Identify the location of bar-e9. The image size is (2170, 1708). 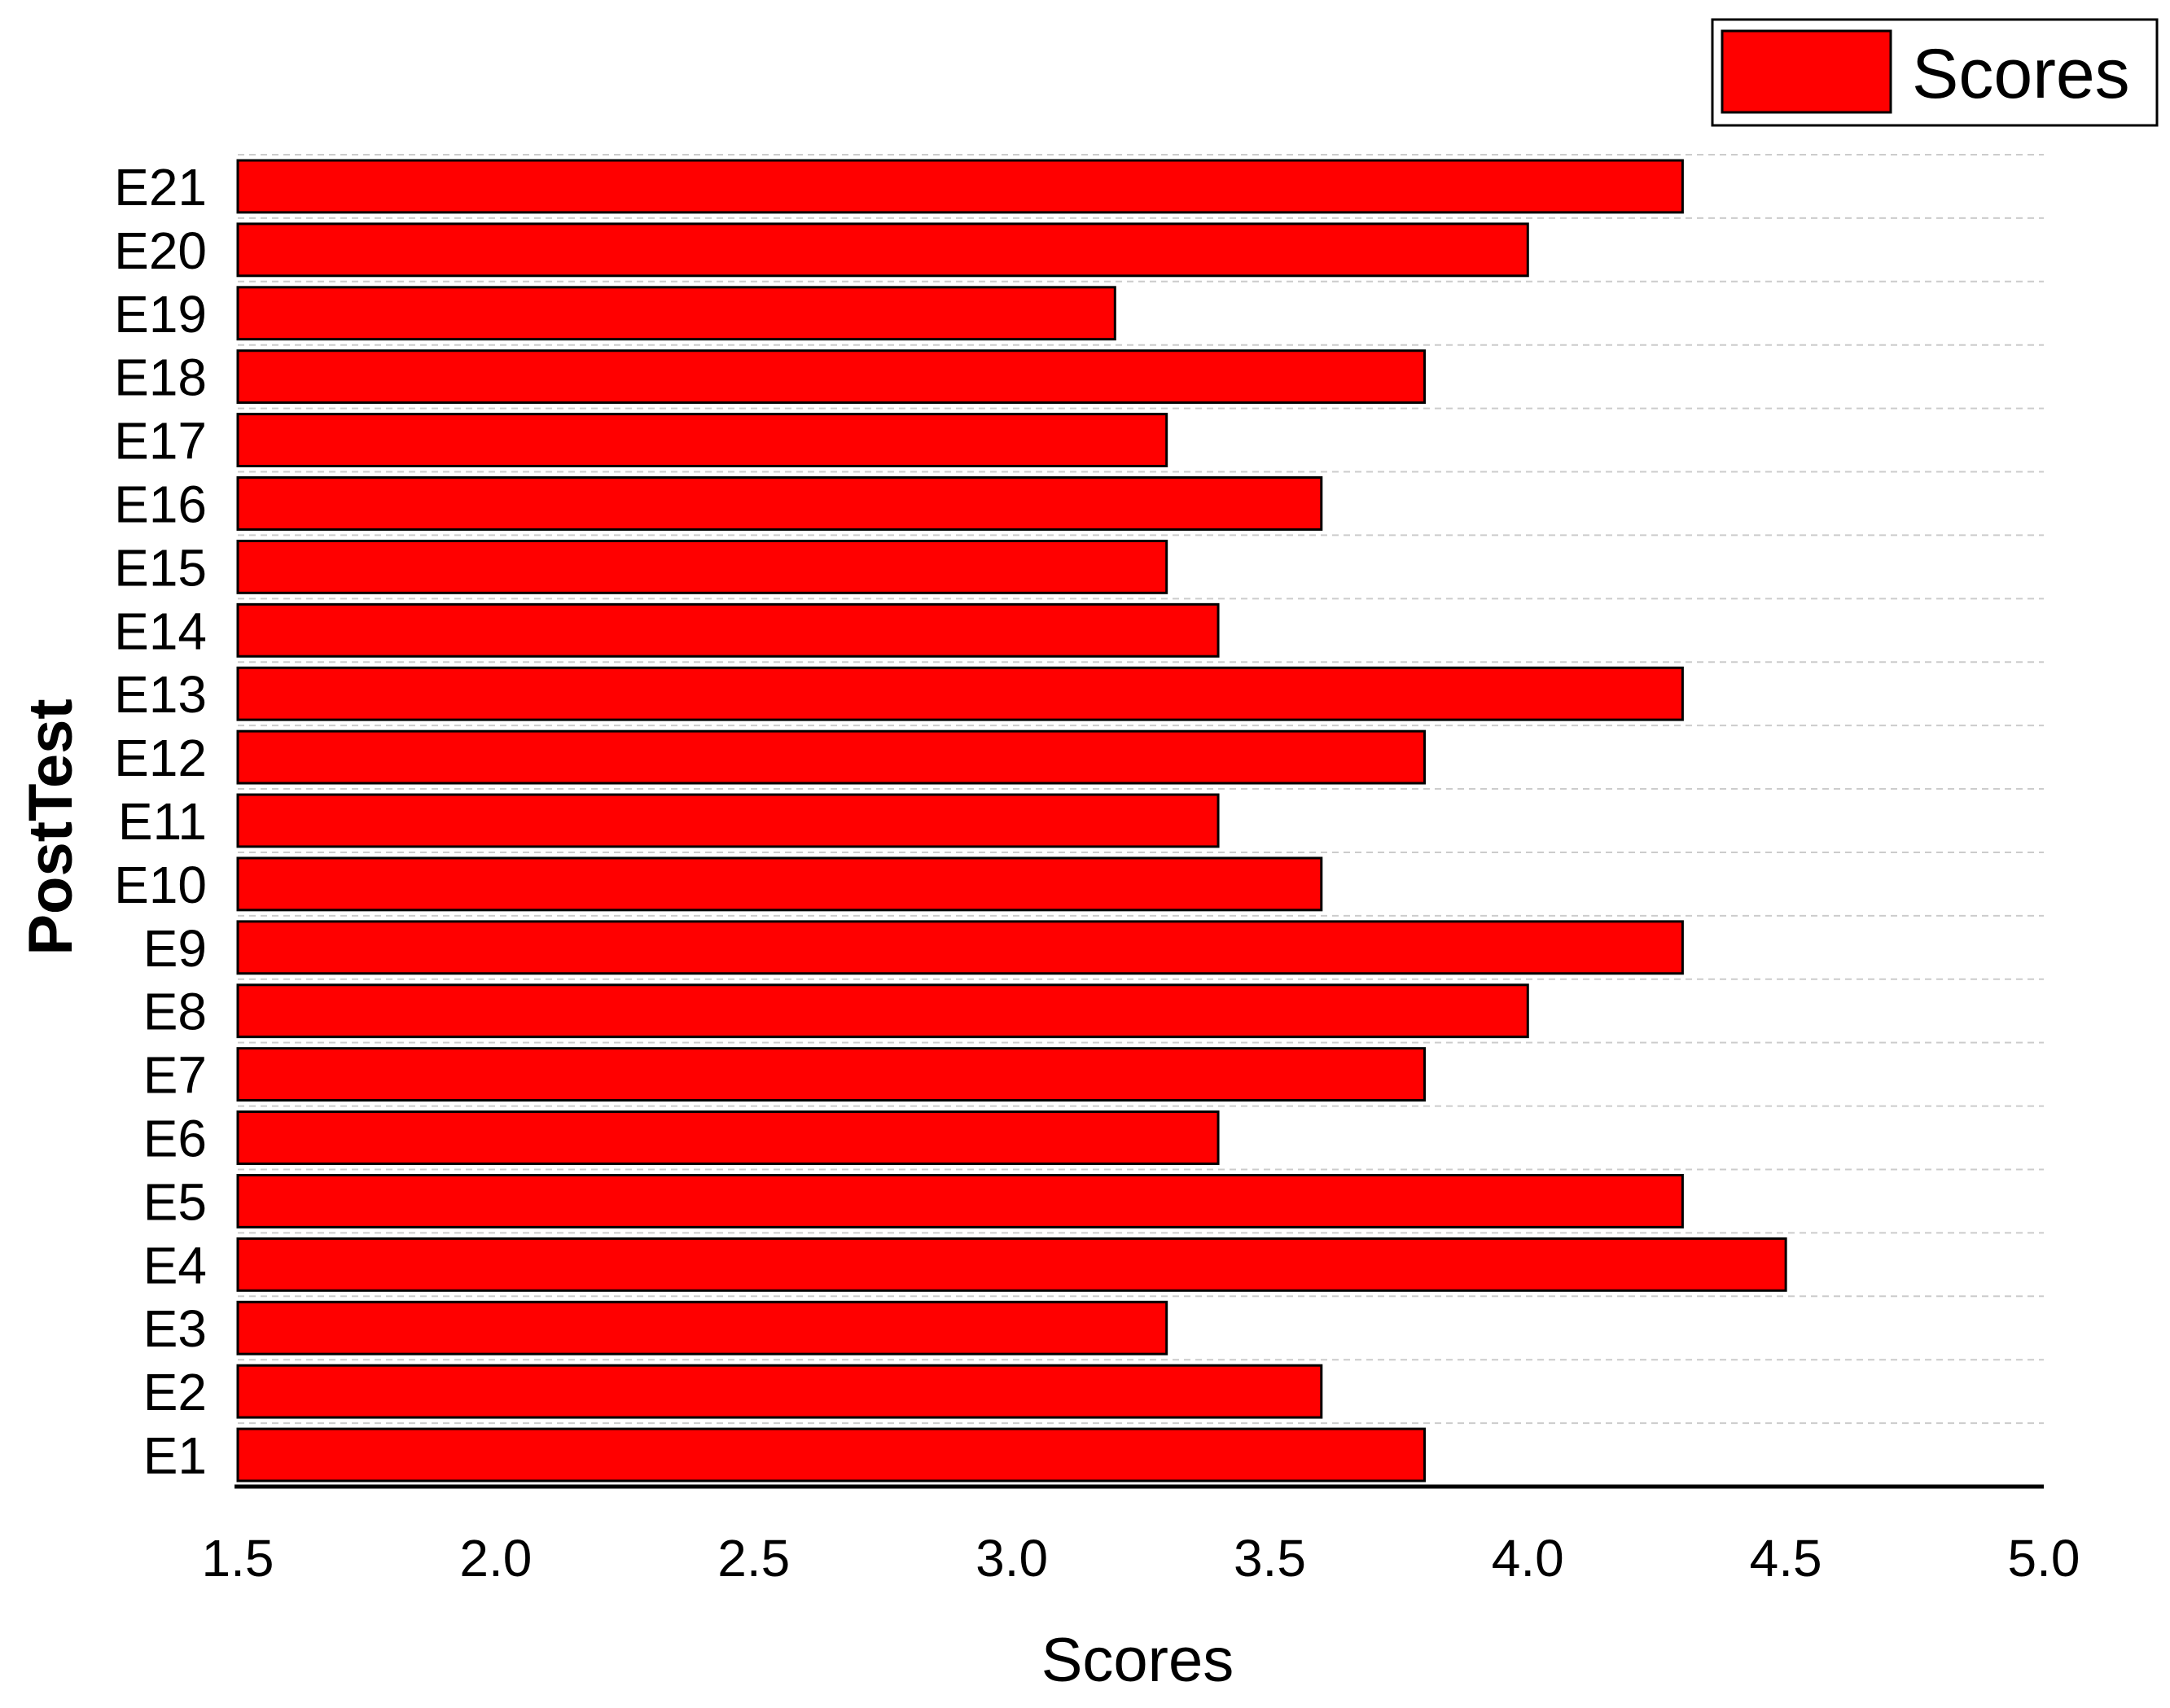
(960, 947).